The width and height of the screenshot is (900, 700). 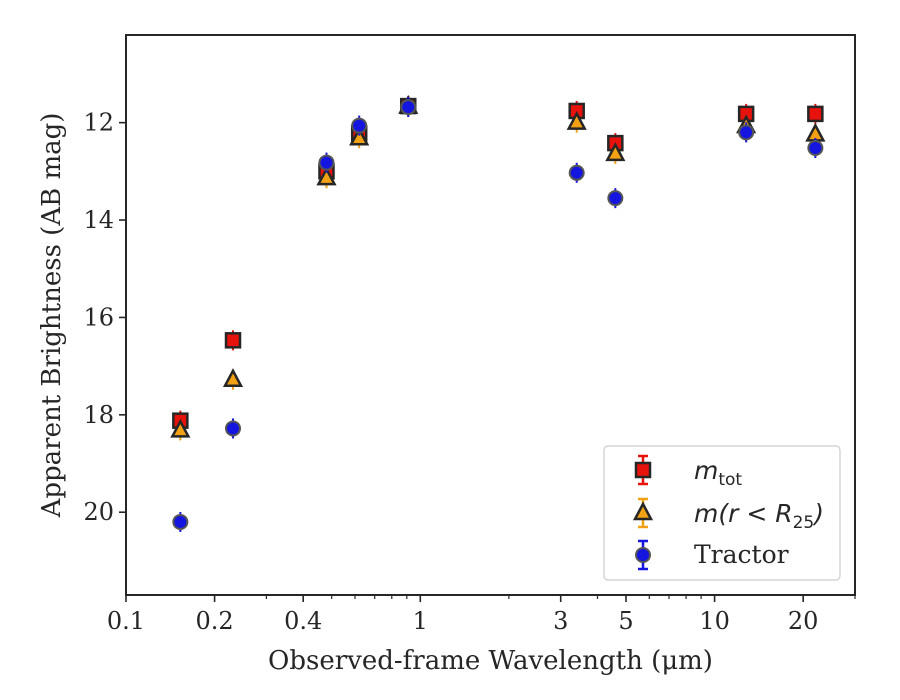 What do you see at coordinates (741, 554) in the screenshot?
I see `legend-label-tractor: Tractor` at bounding box center [741, 554].